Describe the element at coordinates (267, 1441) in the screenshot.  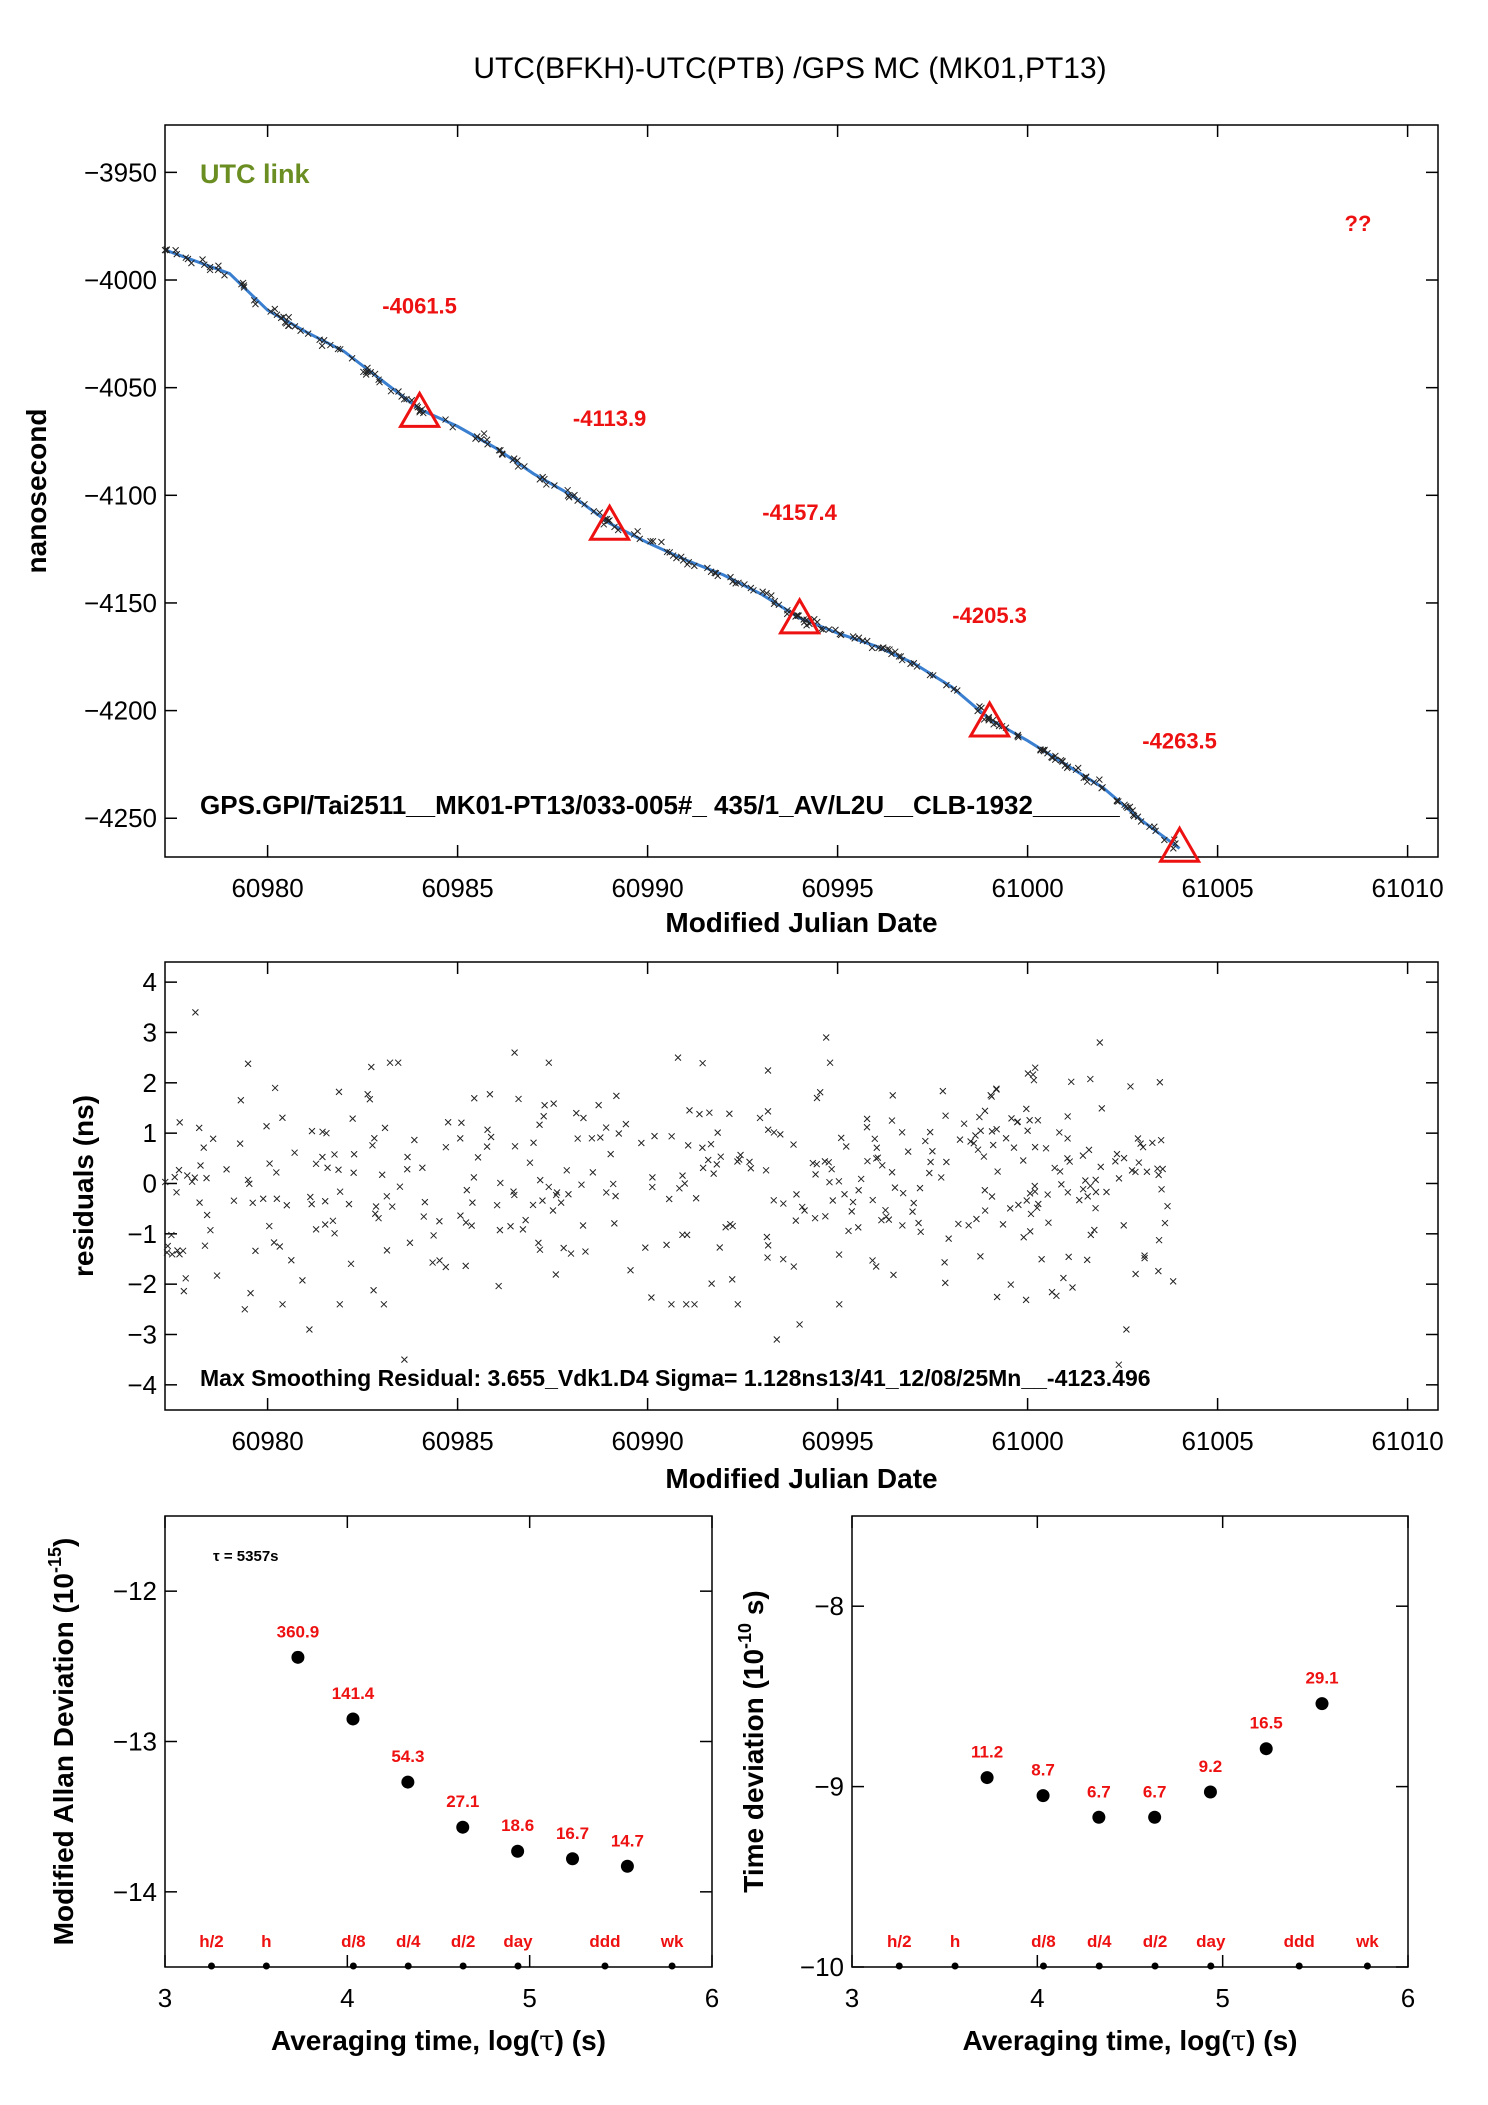
I see `x-tick-label: 60980` at that location.